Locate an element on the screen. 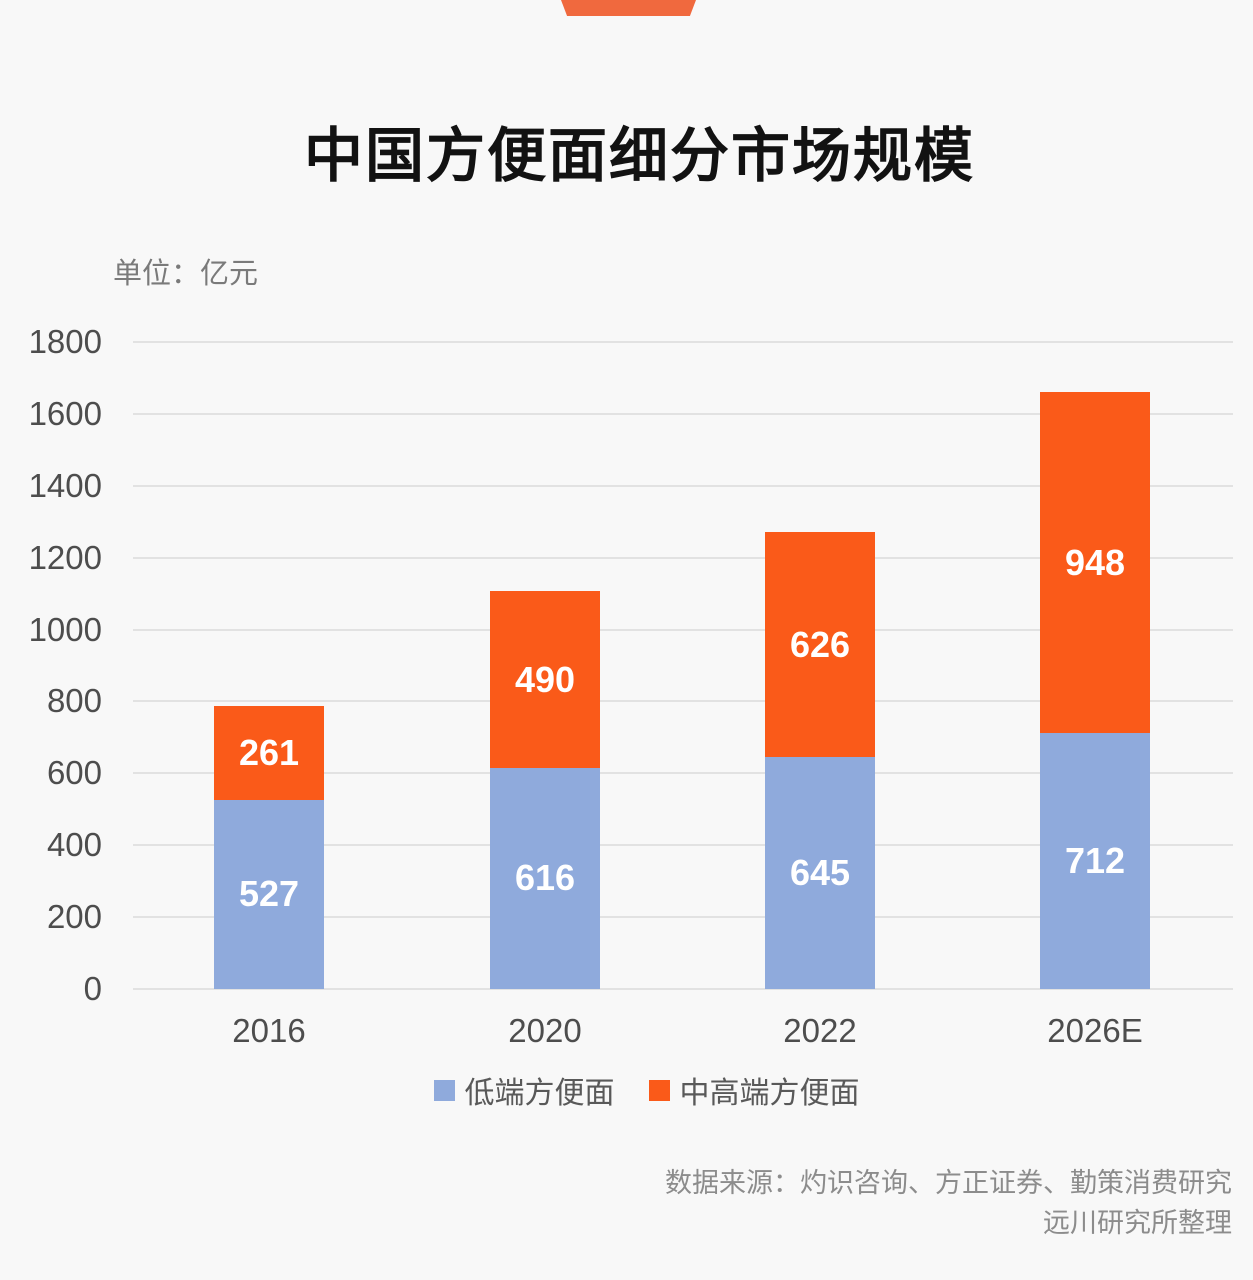 The image size is (1253, 1280). legend: 低端方便面 中高端方便面 is located at coordinates (636, 1090).